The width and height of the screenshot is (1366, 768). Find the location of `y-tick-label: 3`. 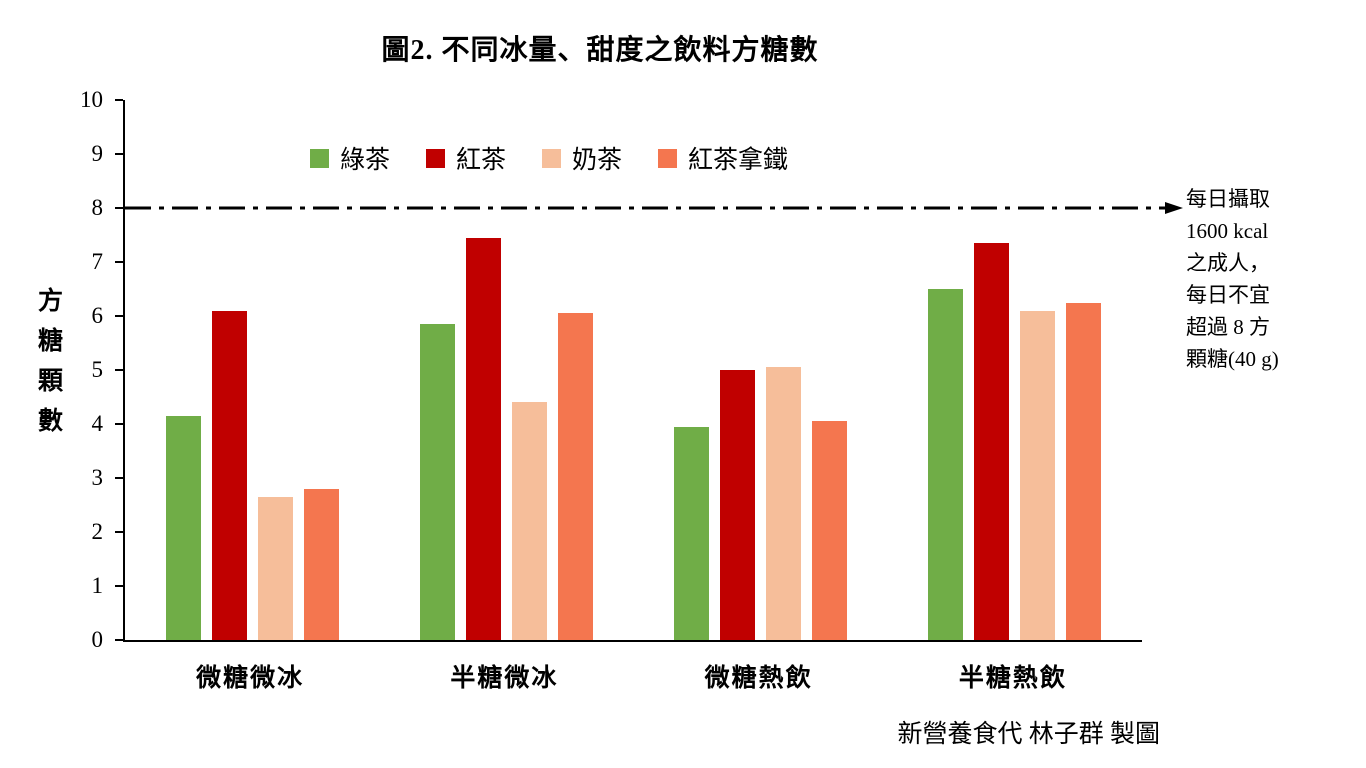

y-tick-label: 3 is located at coordinates (97, 477).